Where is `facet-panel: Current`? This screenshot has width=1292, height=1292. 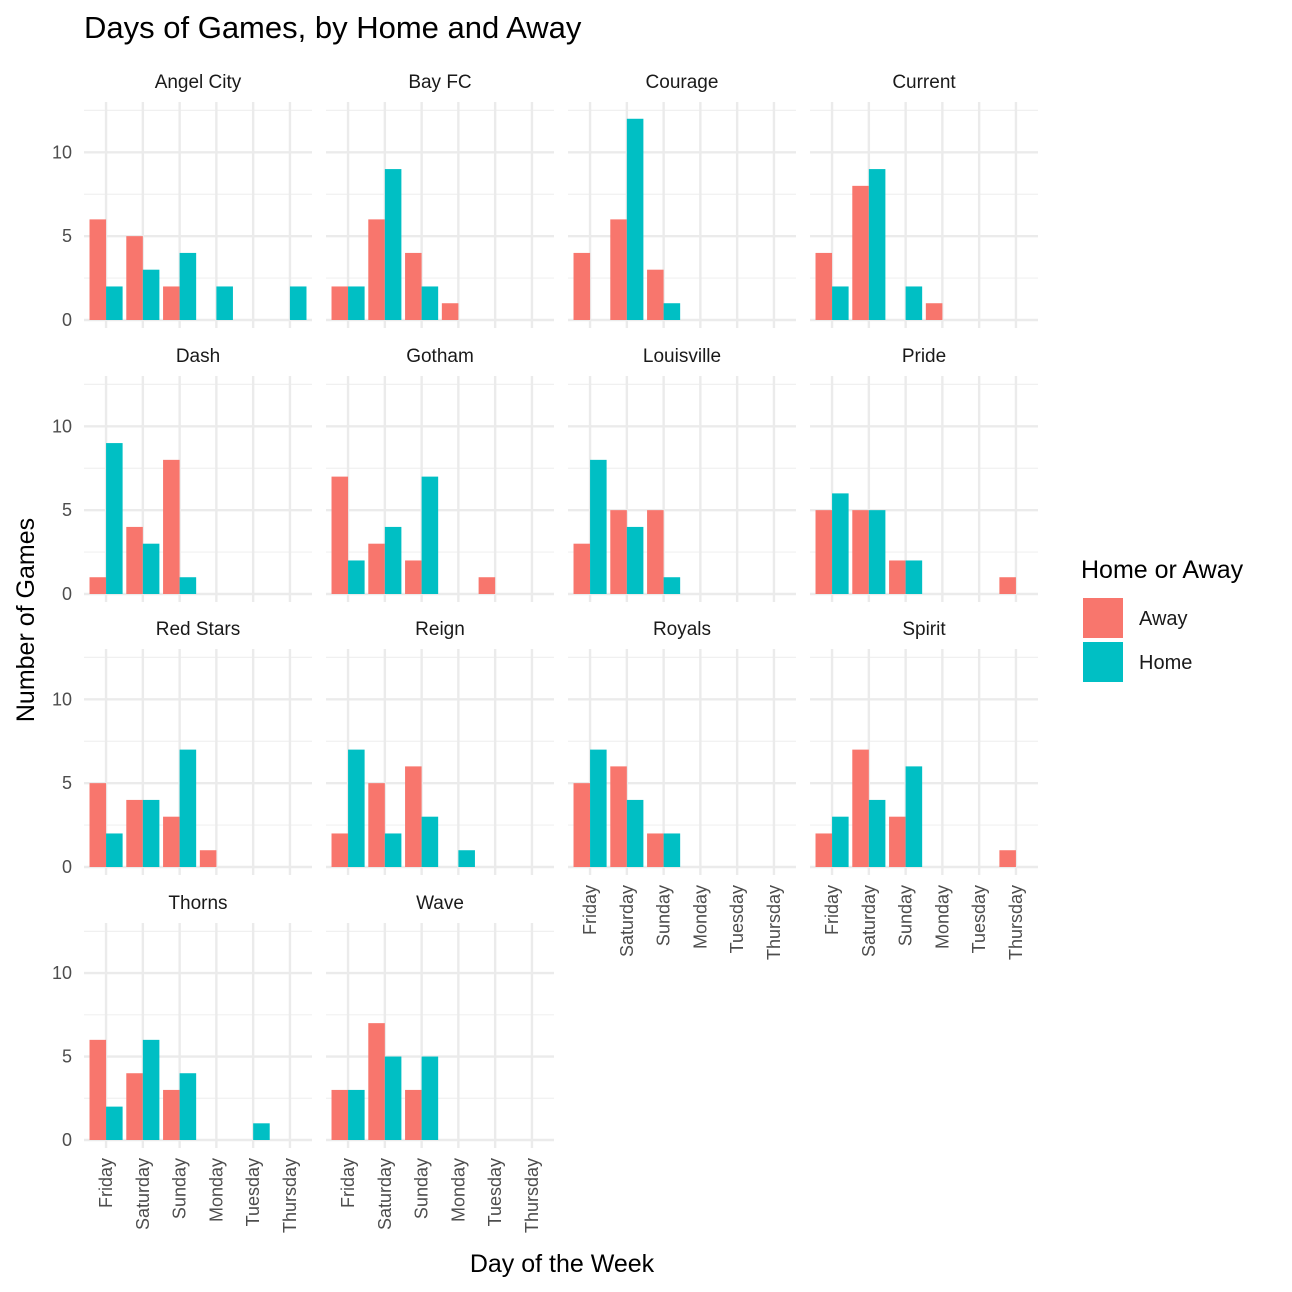 facet-panel: Current is located at coordinates (924, 200).